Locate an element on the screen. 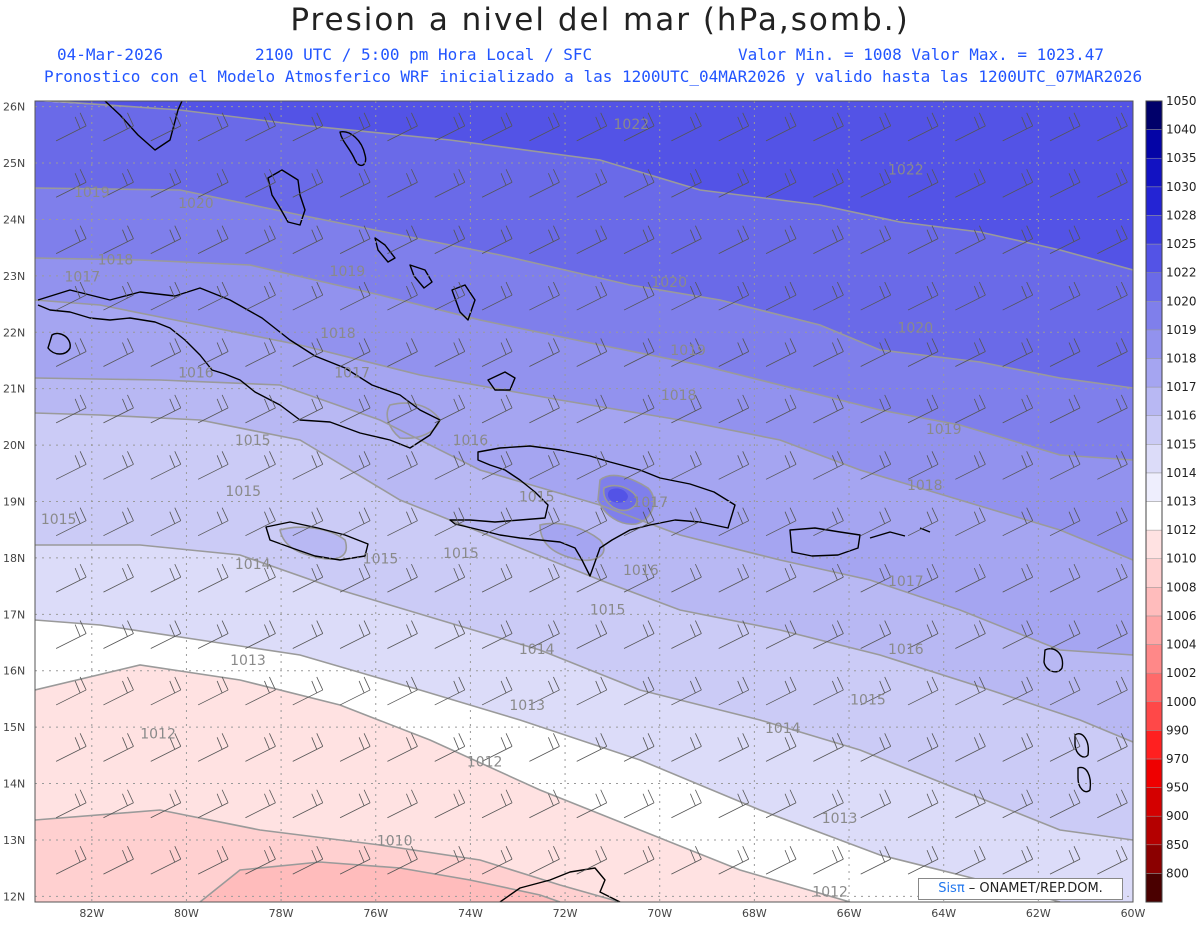 This screenshot has width=1200, height=927. colorbar-label: 1014 is located at coordinates (1181, 473).